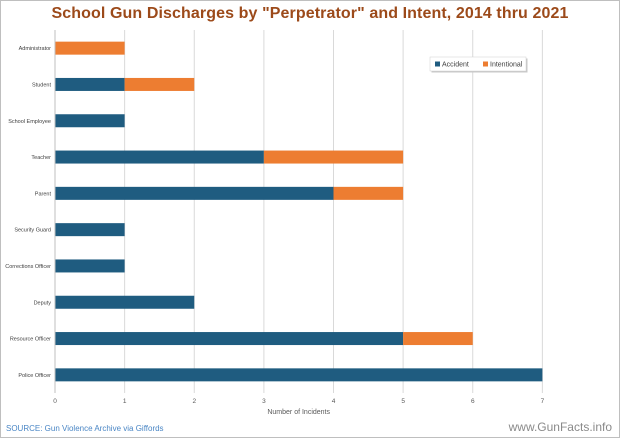 Image resolution: width=620 pixels, height=438 pixels. What do you see at coordinates (29, 122) in the screenshot?
I see `category-label: School Employee` at bounding box center [29, 122].